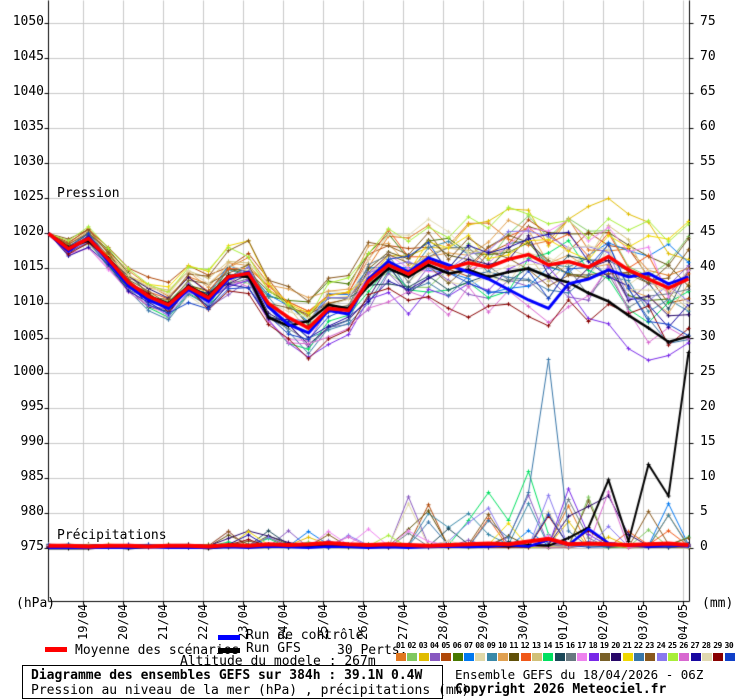  What do you see at coordinates (492, 650) in the screenshot?
I see `perturbation-item: 09` at bounding box center [492, 650].